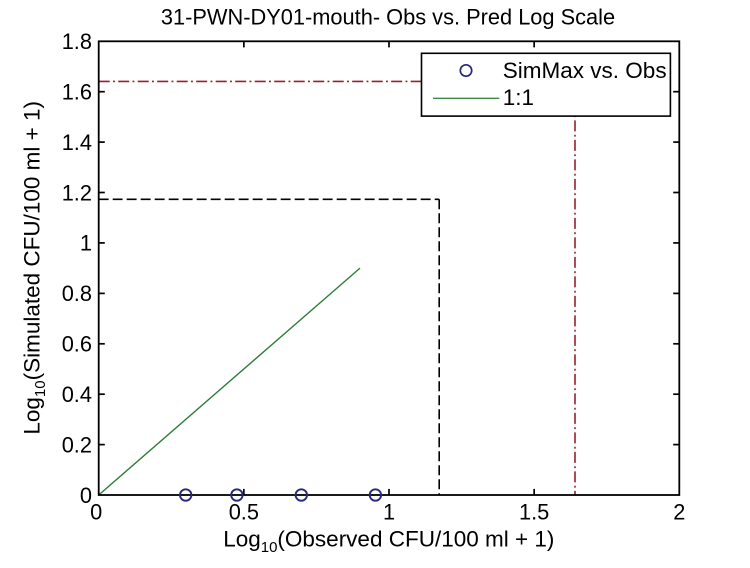 This screenshot has width=750, height=568. I want to click on svg-text: 0.2, so click(77, 444).